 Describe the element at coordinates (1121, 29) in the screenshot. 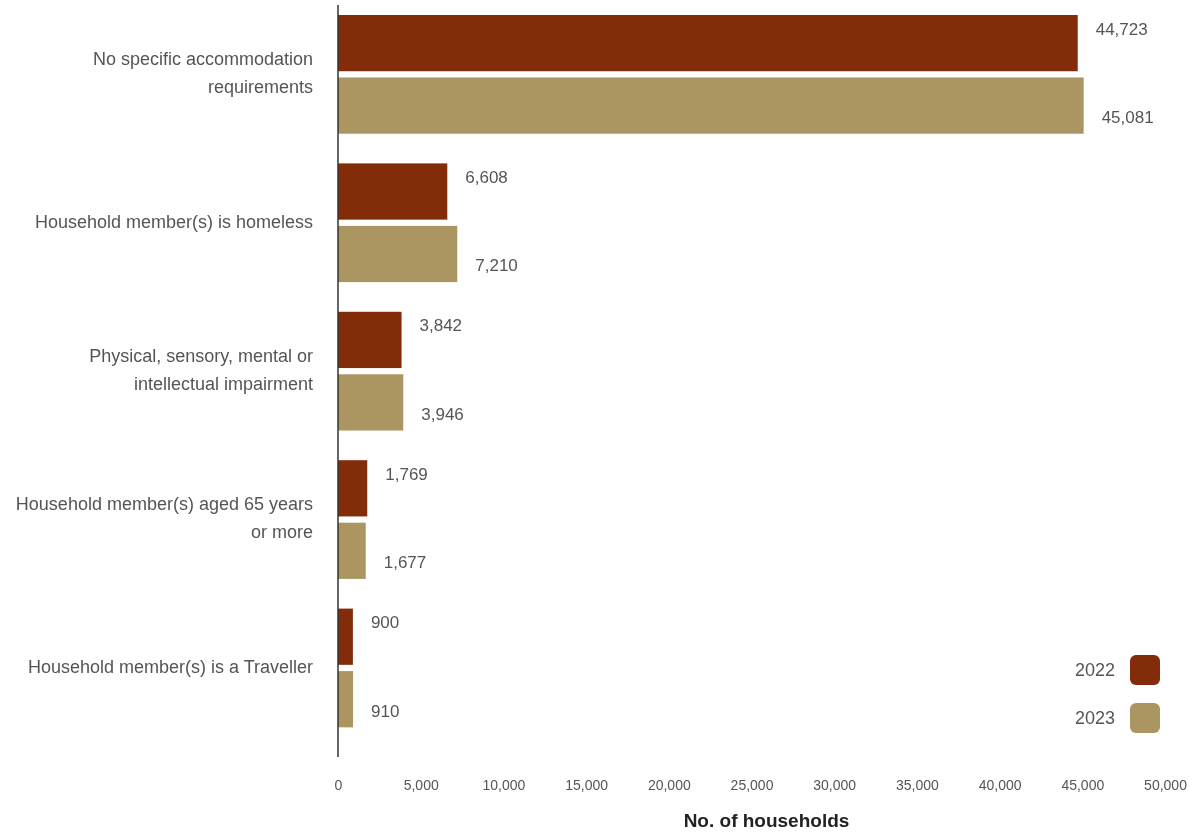

I see `data-label: 44,723` at that location.